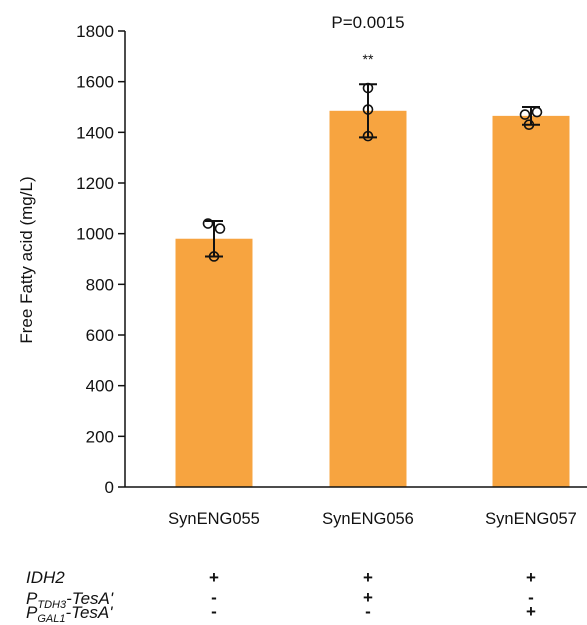  What do you see at coordinates (95, 234) in the screenshot?
I see `y-tick-label: 1000` at bounding box center [95, 234].